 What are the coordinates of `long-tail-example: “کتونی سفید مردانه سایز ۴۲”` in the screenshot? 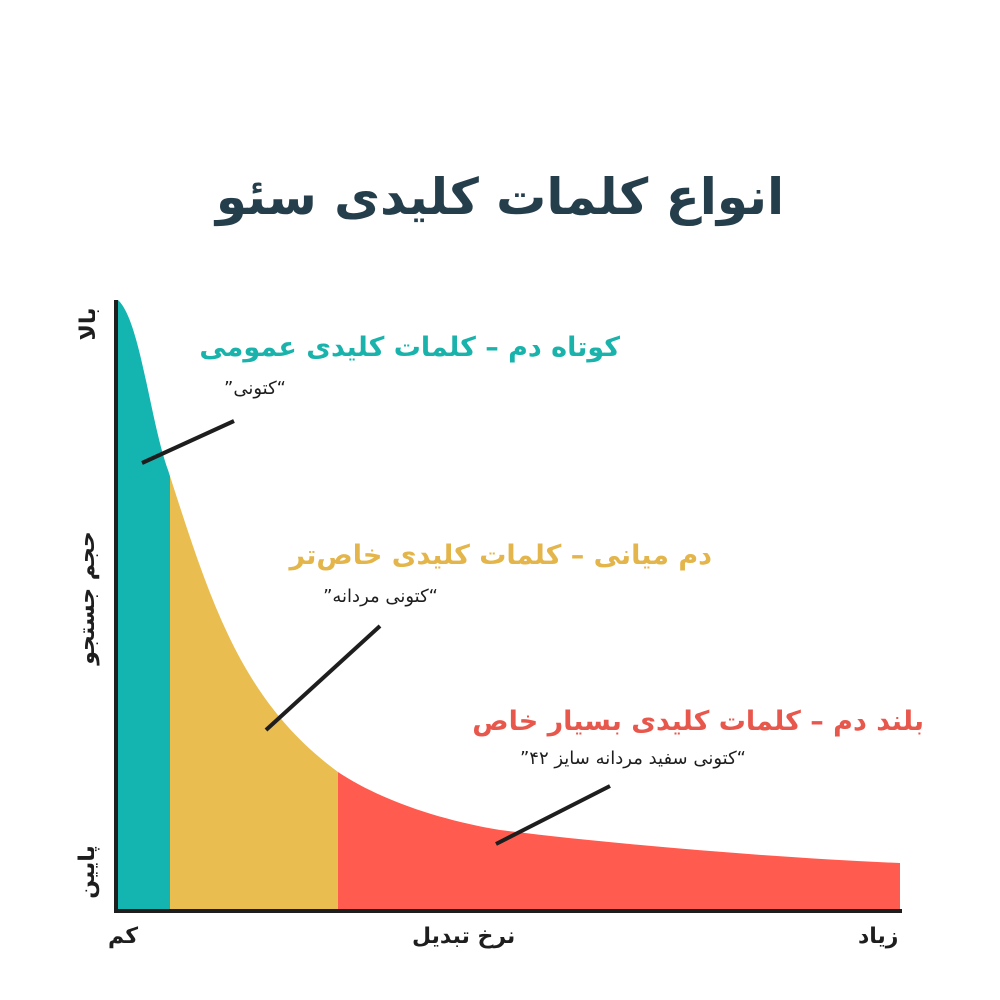 It's located at (632, 758).